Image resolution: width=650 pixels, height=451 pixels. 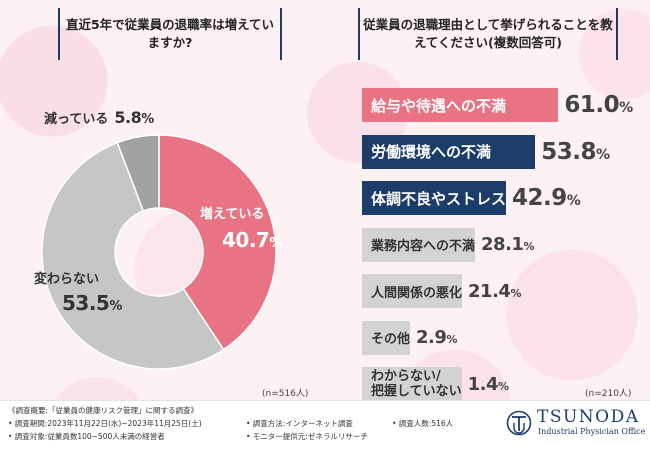 What do you see at coordinates (439, 198) in the screenshot?
I see `bar-label: 体調不良やストレス` at bounding box center [439, 198].